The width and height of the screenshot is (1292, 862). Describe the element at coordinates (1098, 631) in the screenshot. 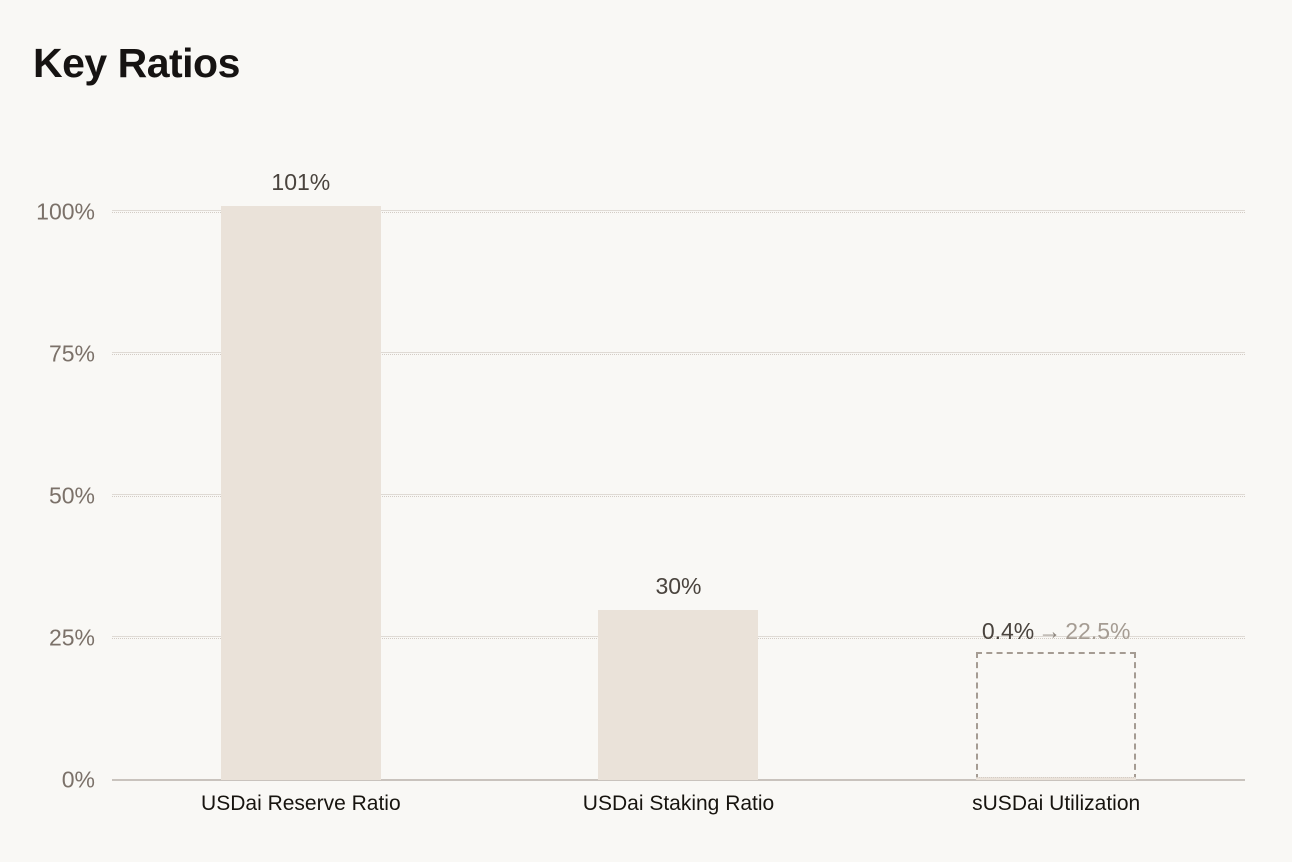

I see `label-target-value: 22.5%` at that location.